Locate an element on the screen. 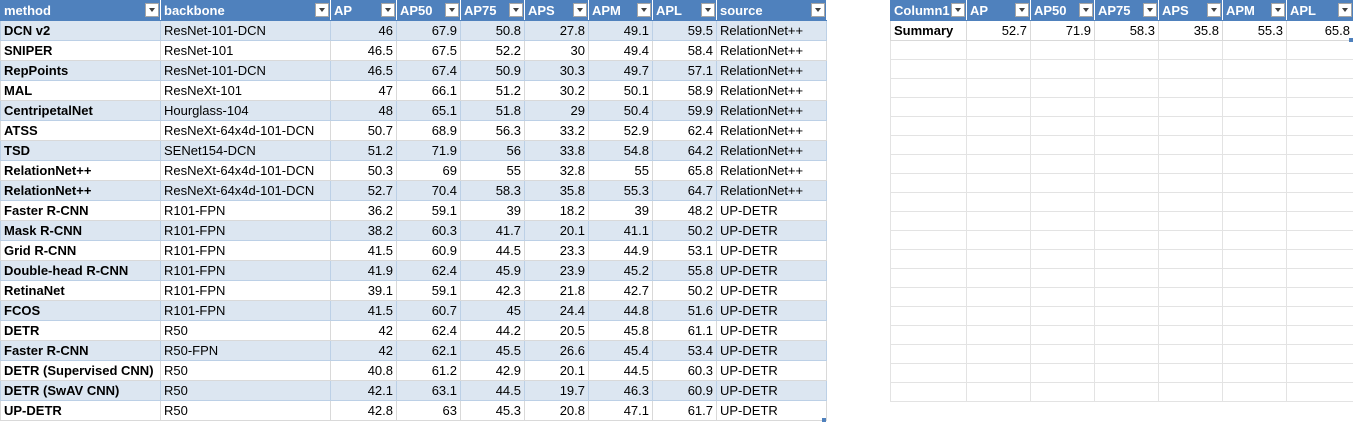 This screenshot has height=422, width=1353. table-cell: 52.9 is located at coordinates (620, 130).